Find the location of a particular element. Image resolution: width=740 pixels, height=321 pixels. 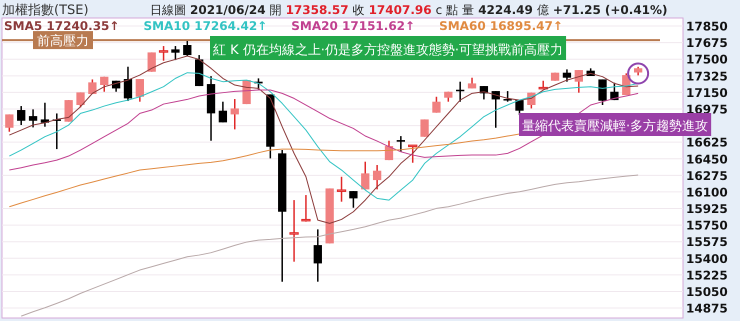

ytick: 16275 is located at coordinates (707, 175).